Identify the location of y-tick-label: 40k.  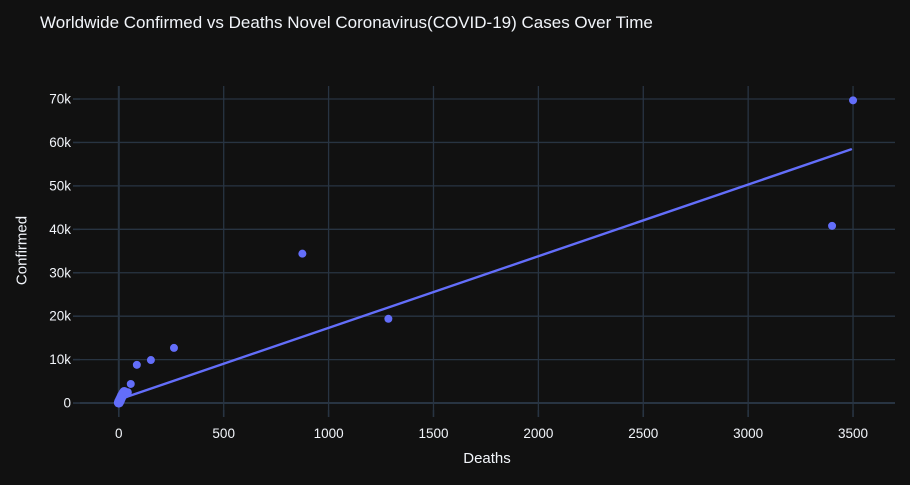
(60, 229).